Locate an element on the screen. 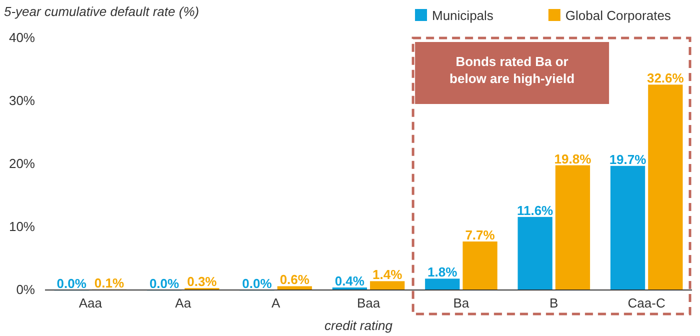  data-label: 19.7% is located at coordinates (628, 159).